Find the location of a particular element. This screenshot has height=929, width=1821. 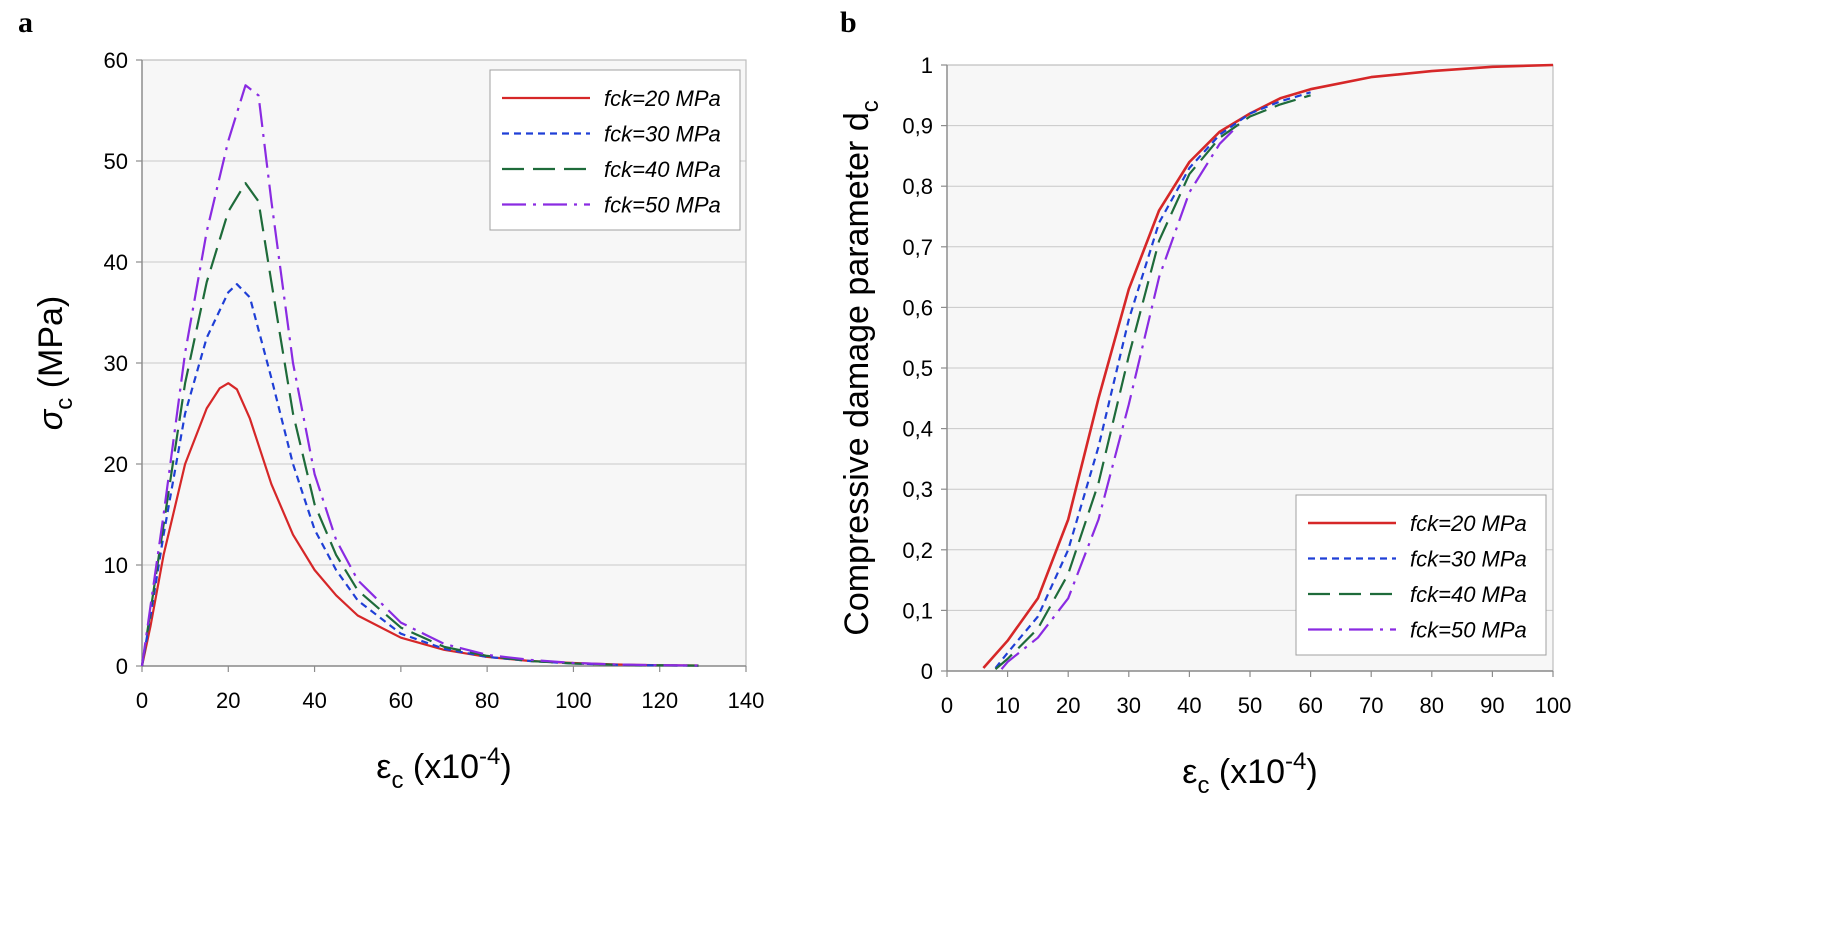

y-tick-label: 0,5 is located at coordinates (917, 368).